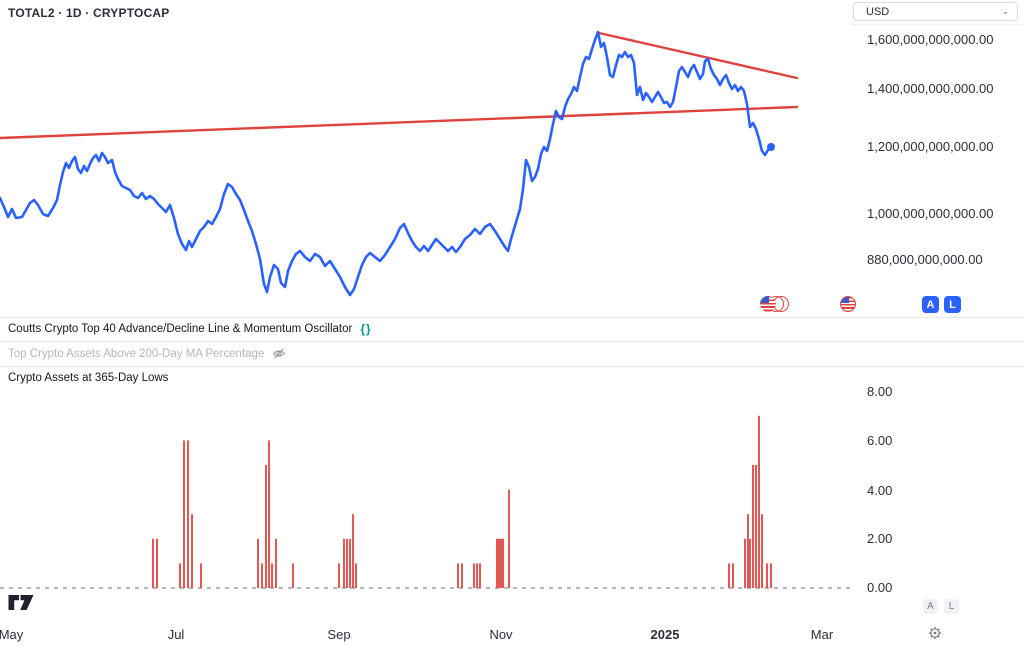  Describe the element at coordinates (848, 304) in the screenshot. I see `indicator-logo-icon` at that location.